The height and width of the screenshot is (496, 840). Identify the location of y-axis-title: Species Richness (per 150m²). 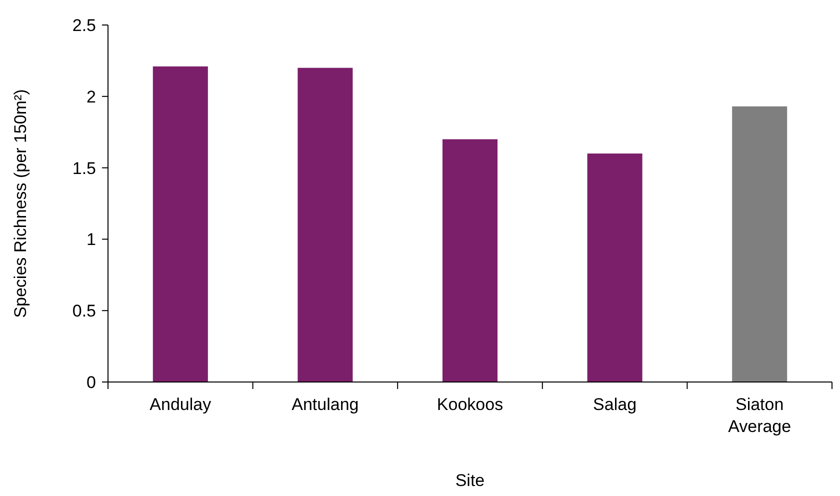
(20, 203).